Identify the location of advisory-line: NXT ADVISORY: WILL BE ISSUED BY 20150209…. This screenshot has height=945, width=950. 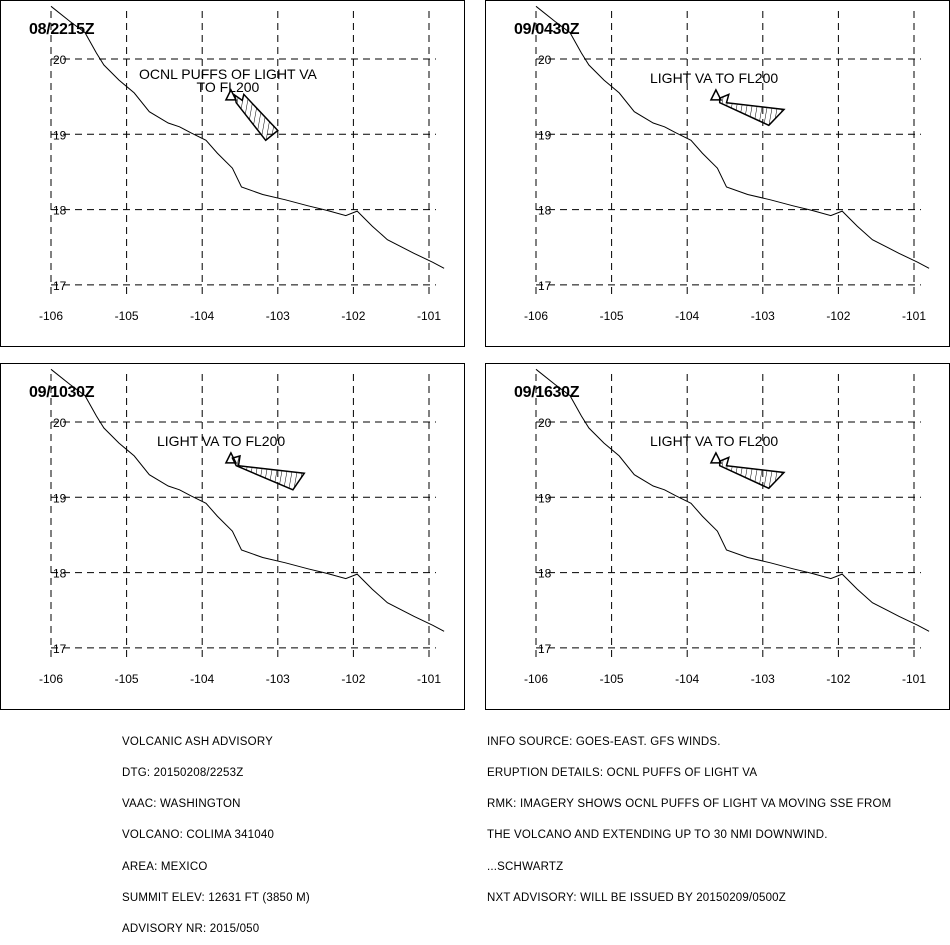
(636, 897).